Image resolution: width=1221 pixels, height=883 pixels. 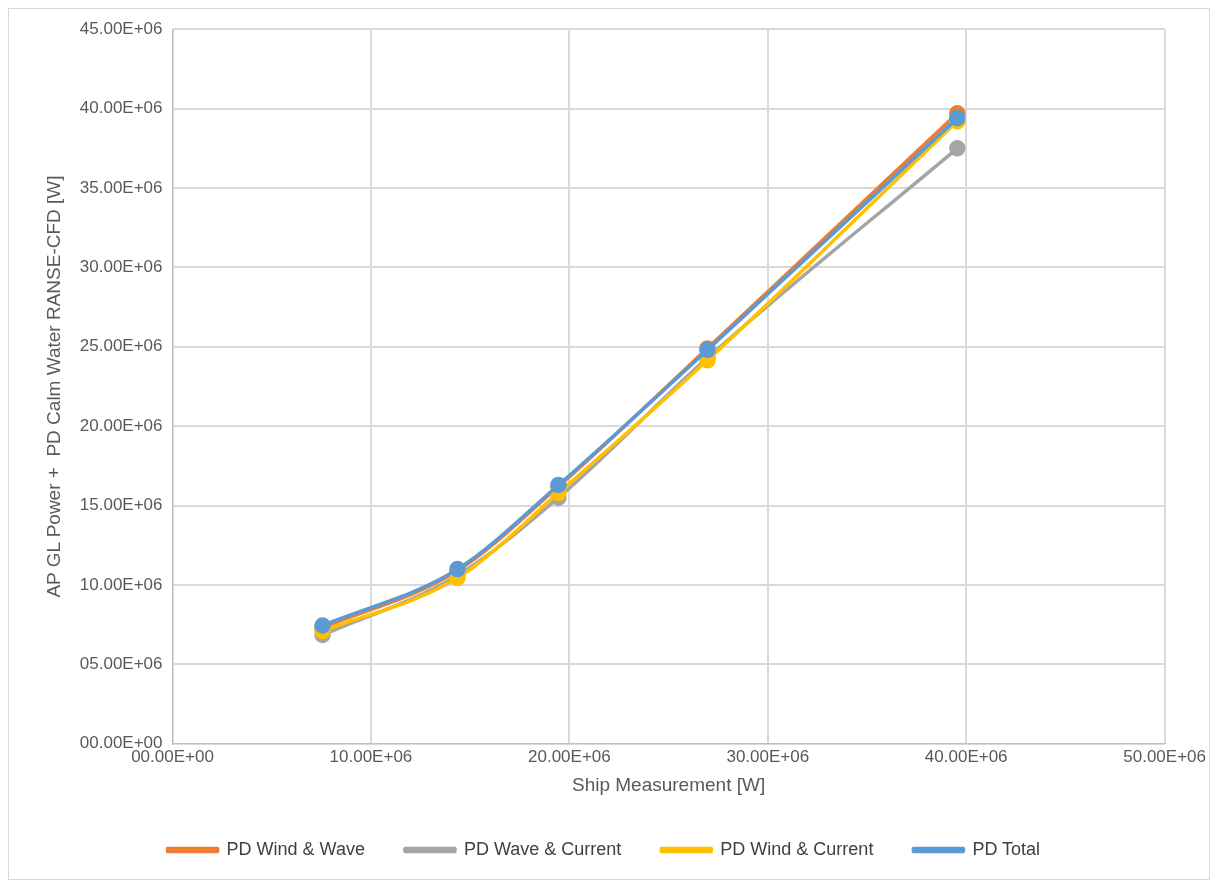 What do you see at coordinates (121, 346) in the screenshot?
I see `y-tick-label: 25.00E+06` at bounding box center [121, 346].